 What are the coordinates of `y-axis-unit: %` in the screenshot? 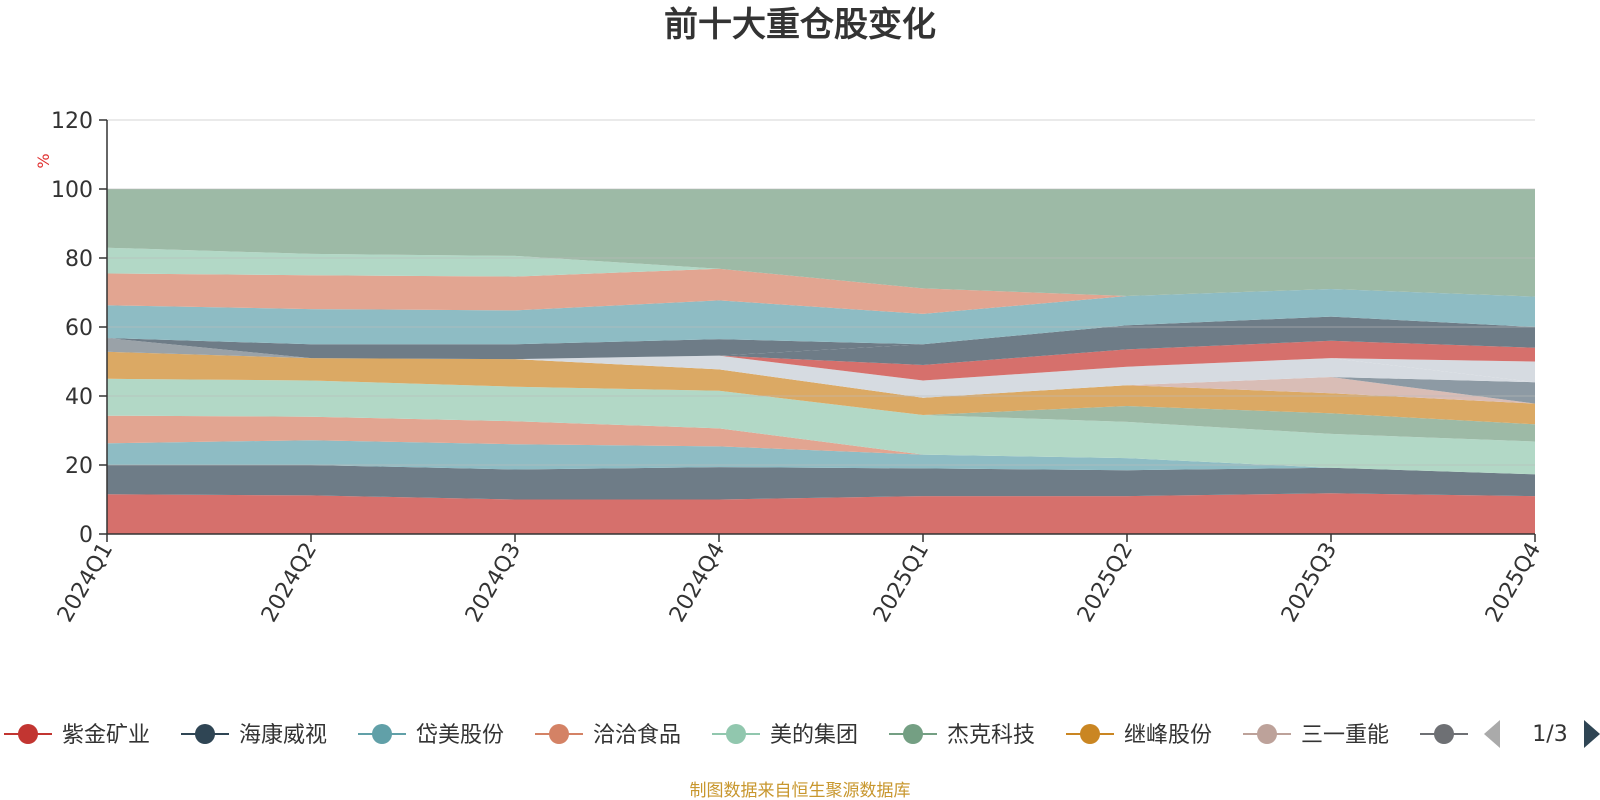 It's located at (43, 160).